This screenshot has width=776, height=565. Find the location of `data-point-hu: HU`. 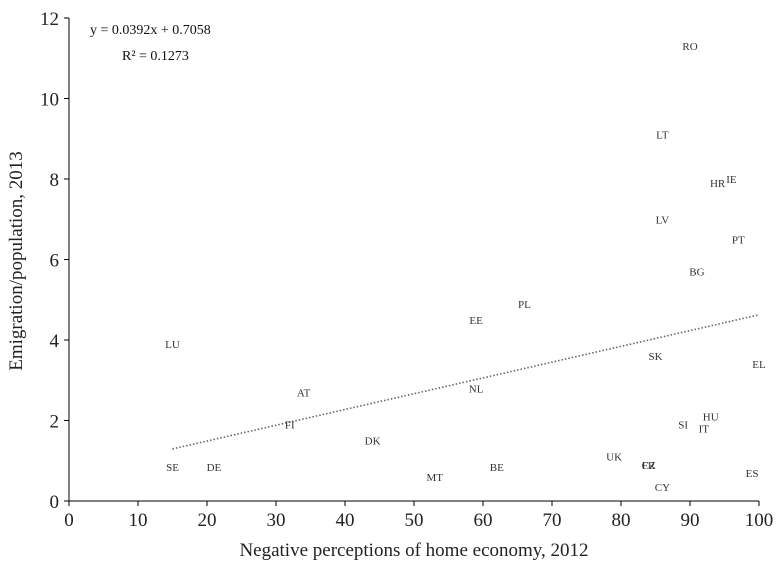

data-point-hu: HU is located at coordinates (711, 417).